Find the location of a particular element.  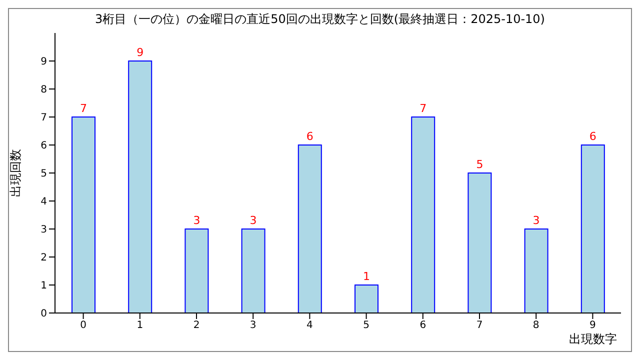

x-tick-label: 9 is located at coordinates (593, 326).